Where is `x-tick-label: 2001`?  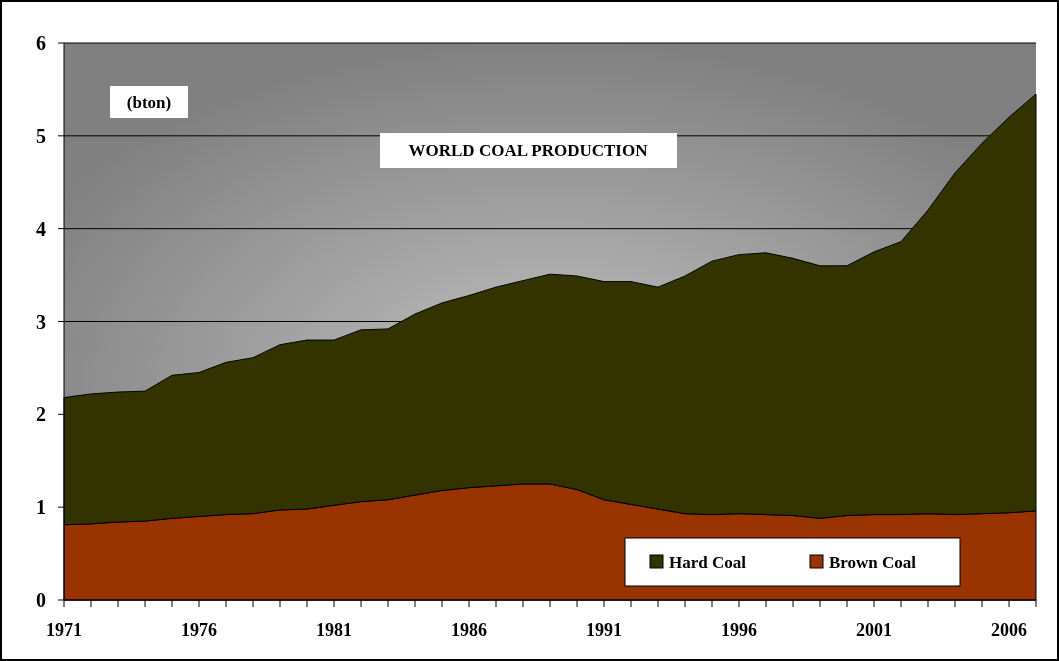
x-tick-label: 2001 is located at coordinates (874, 630).